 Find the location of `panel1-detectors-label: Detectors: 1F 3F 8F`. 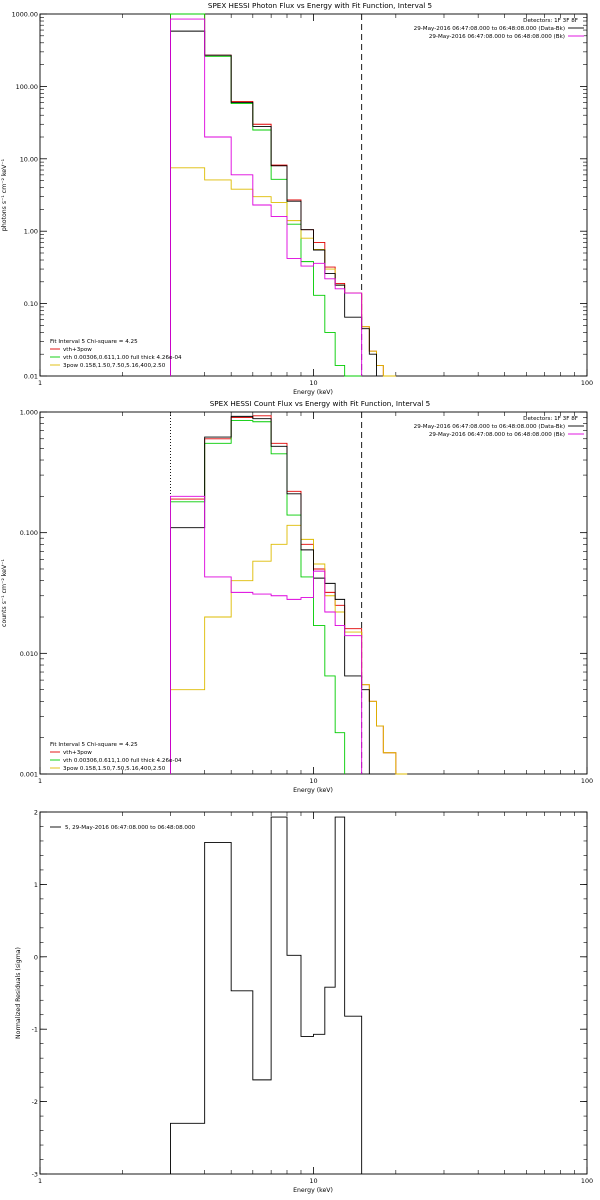

panel1-detectors-label: Detectors: 1F 3F 8F is located at coordinates (550, 21).